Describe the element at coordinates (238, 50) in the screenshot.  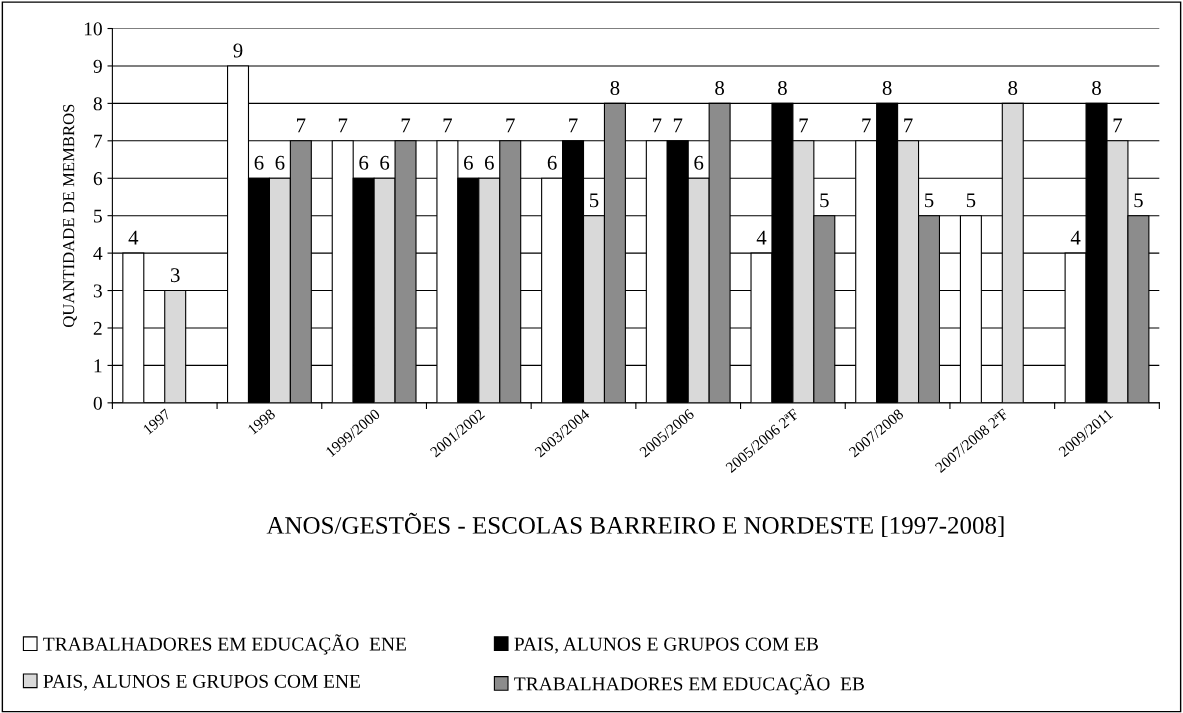
I see `data-label: 9` at that location.